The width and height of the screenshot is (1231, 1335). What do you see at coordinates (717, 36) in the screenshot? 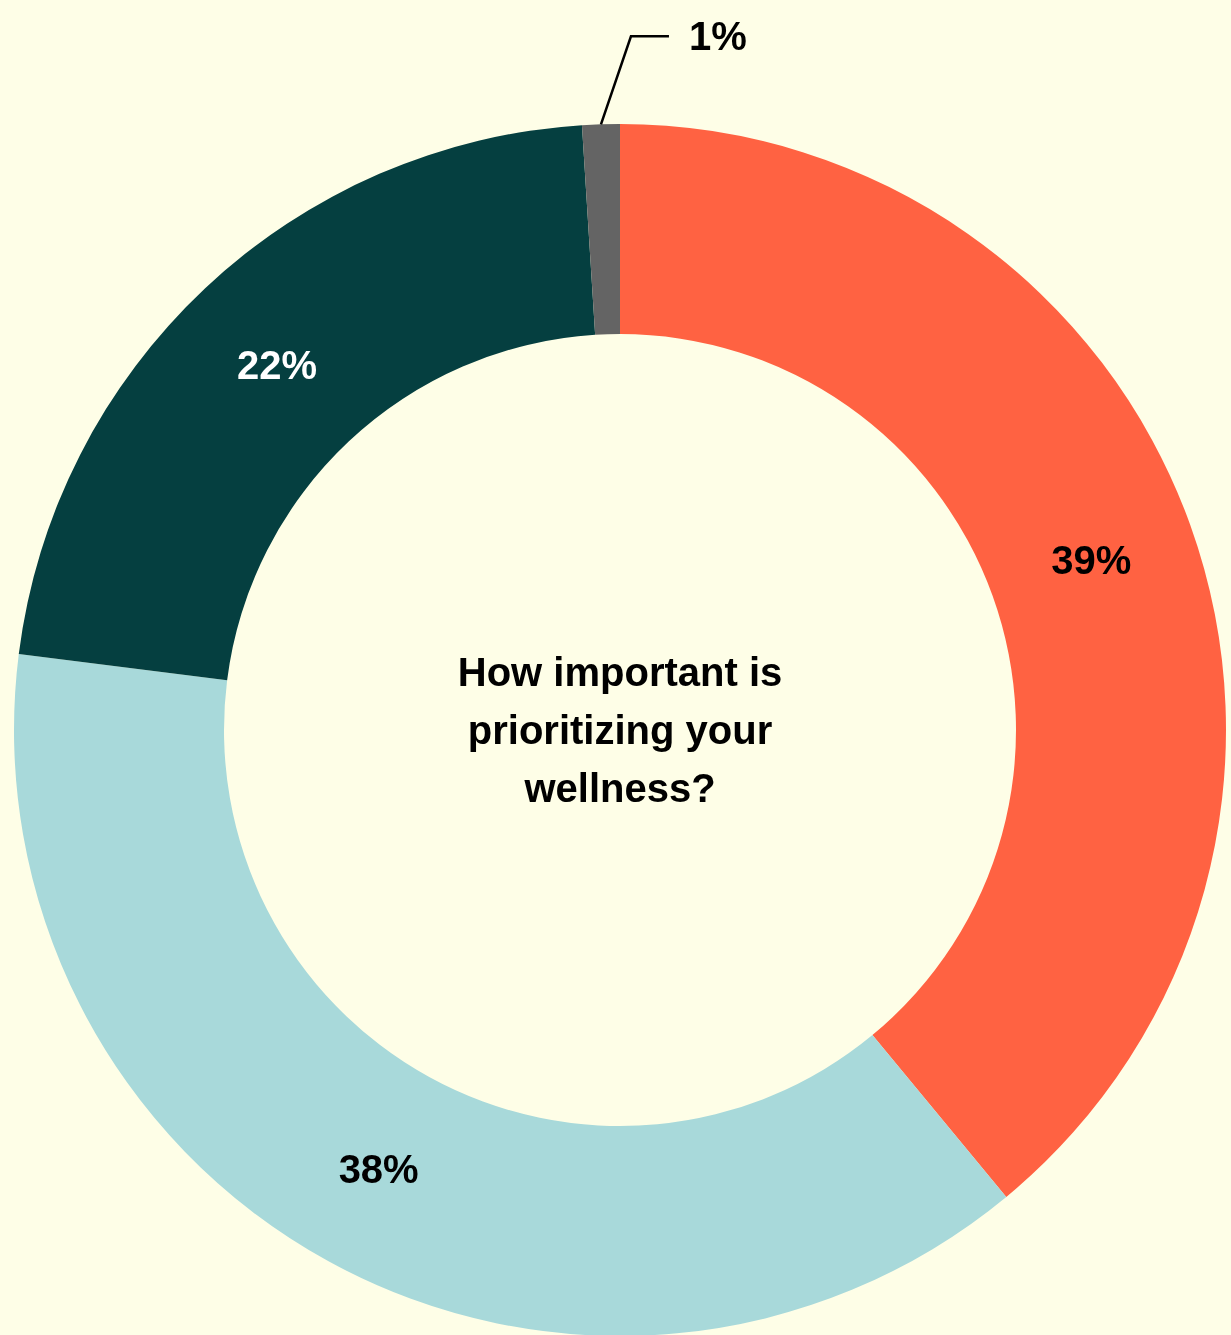
I see `data-label: 1%` at bounding box center [717, 36].